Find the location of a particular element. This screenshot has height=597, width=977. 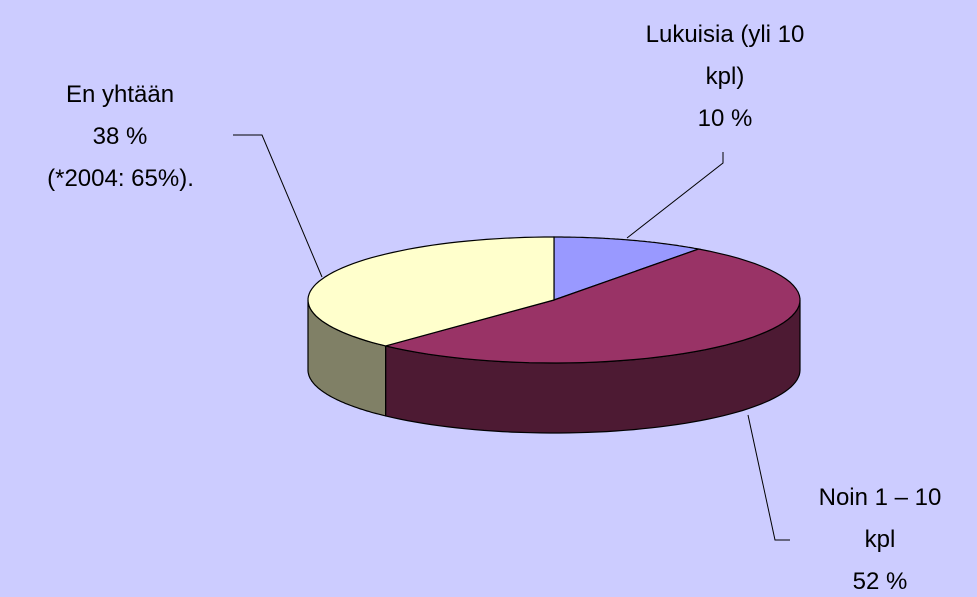

slice-label: En yhtään is located at coordinates (120, 94).